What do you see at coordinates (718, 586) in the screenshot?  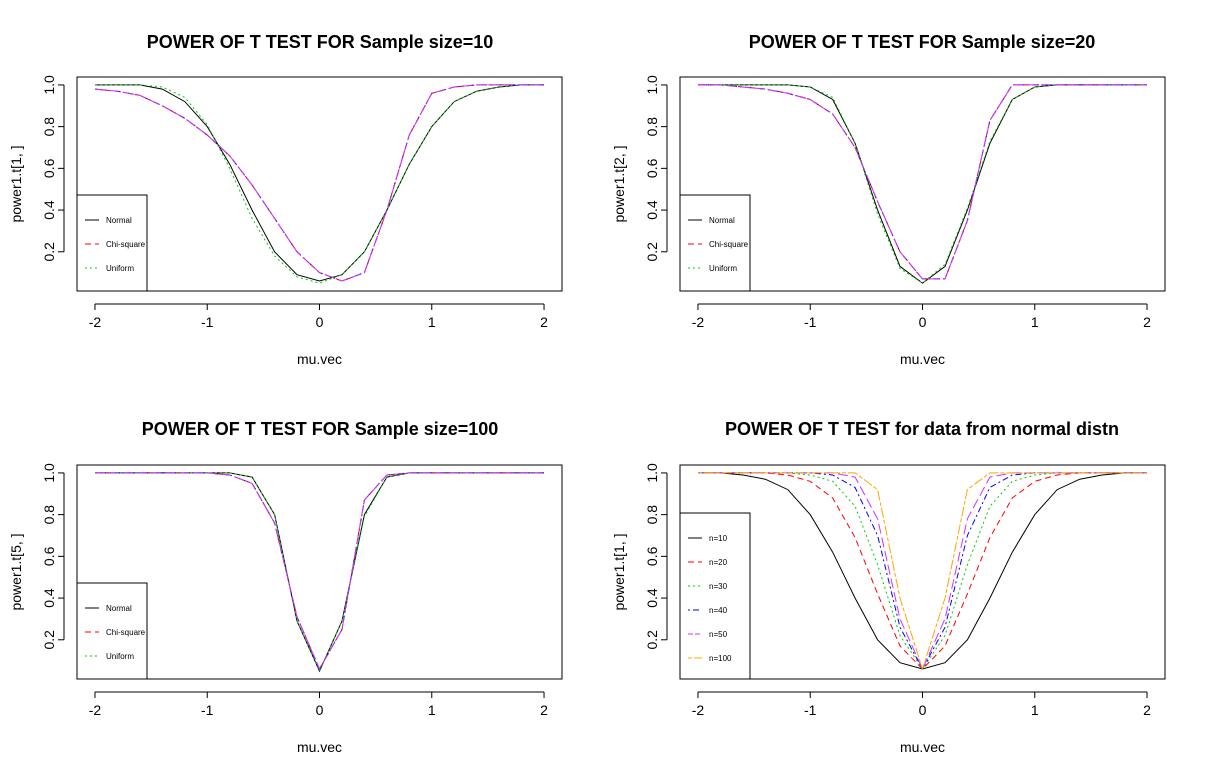 I see `legend-label: n=30` at bounding box center [718, 586].